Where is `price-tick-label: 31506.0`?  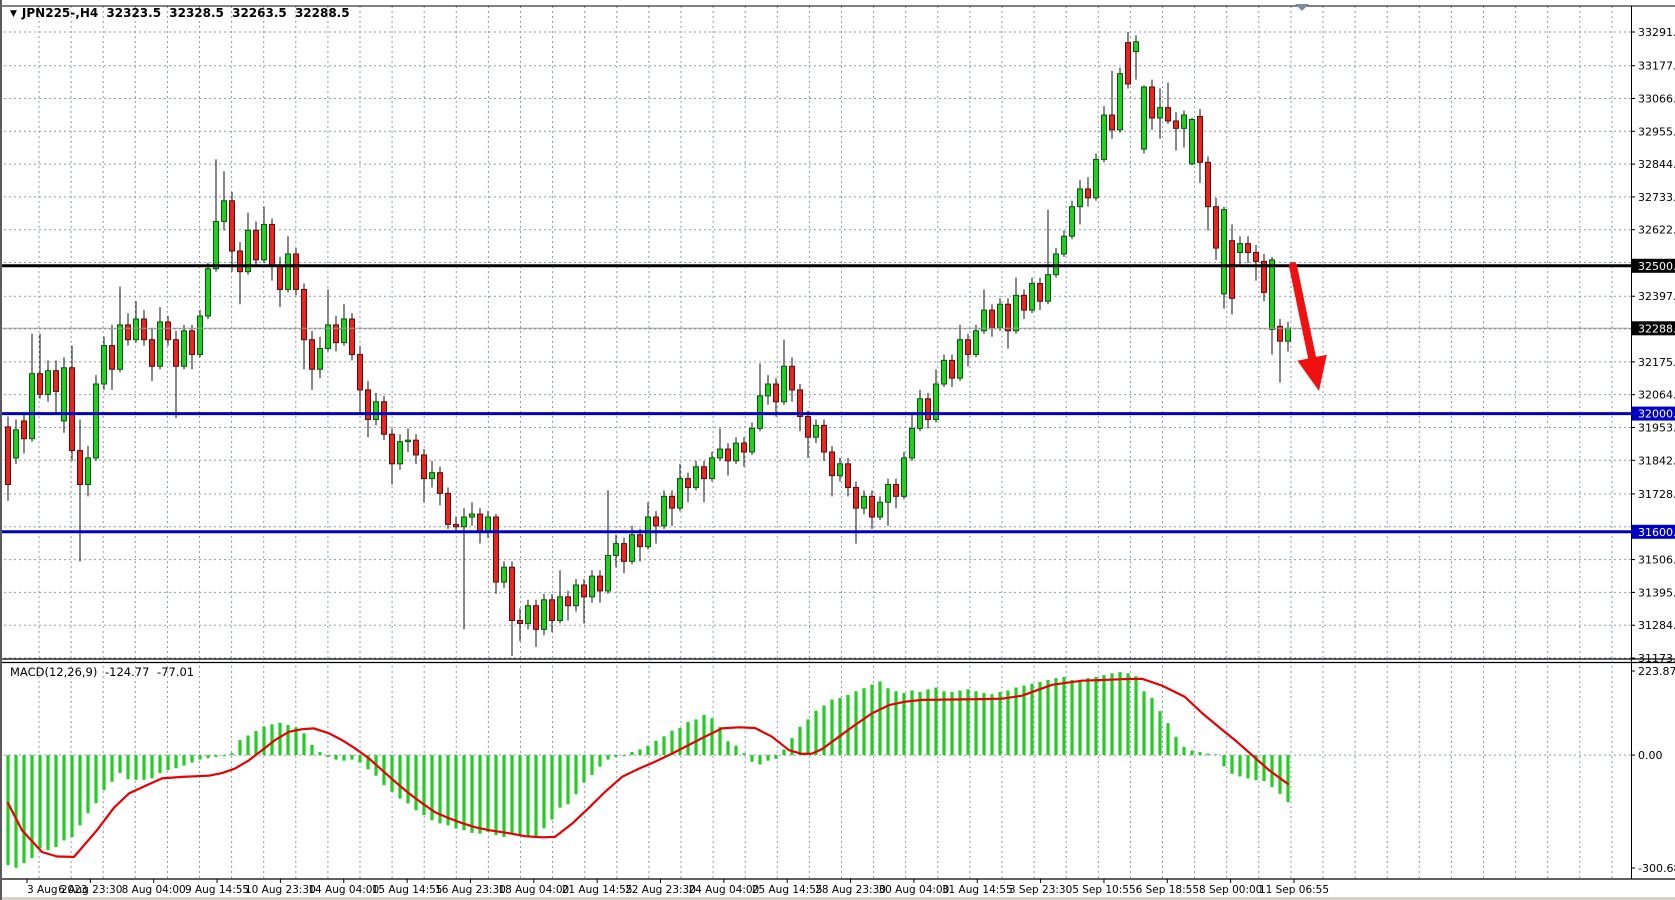 price-tick-label: 31506.0 is located at coordinates (1656, 560).